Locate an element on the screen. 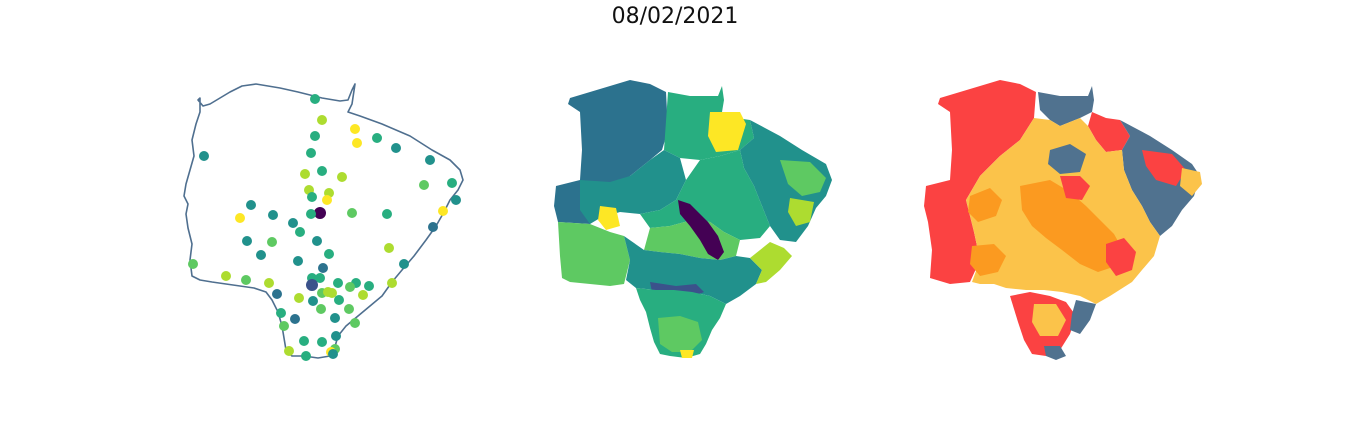 This screenshot has width=1350, height=444. region-south-amber is located at coordinates (1049, 320).